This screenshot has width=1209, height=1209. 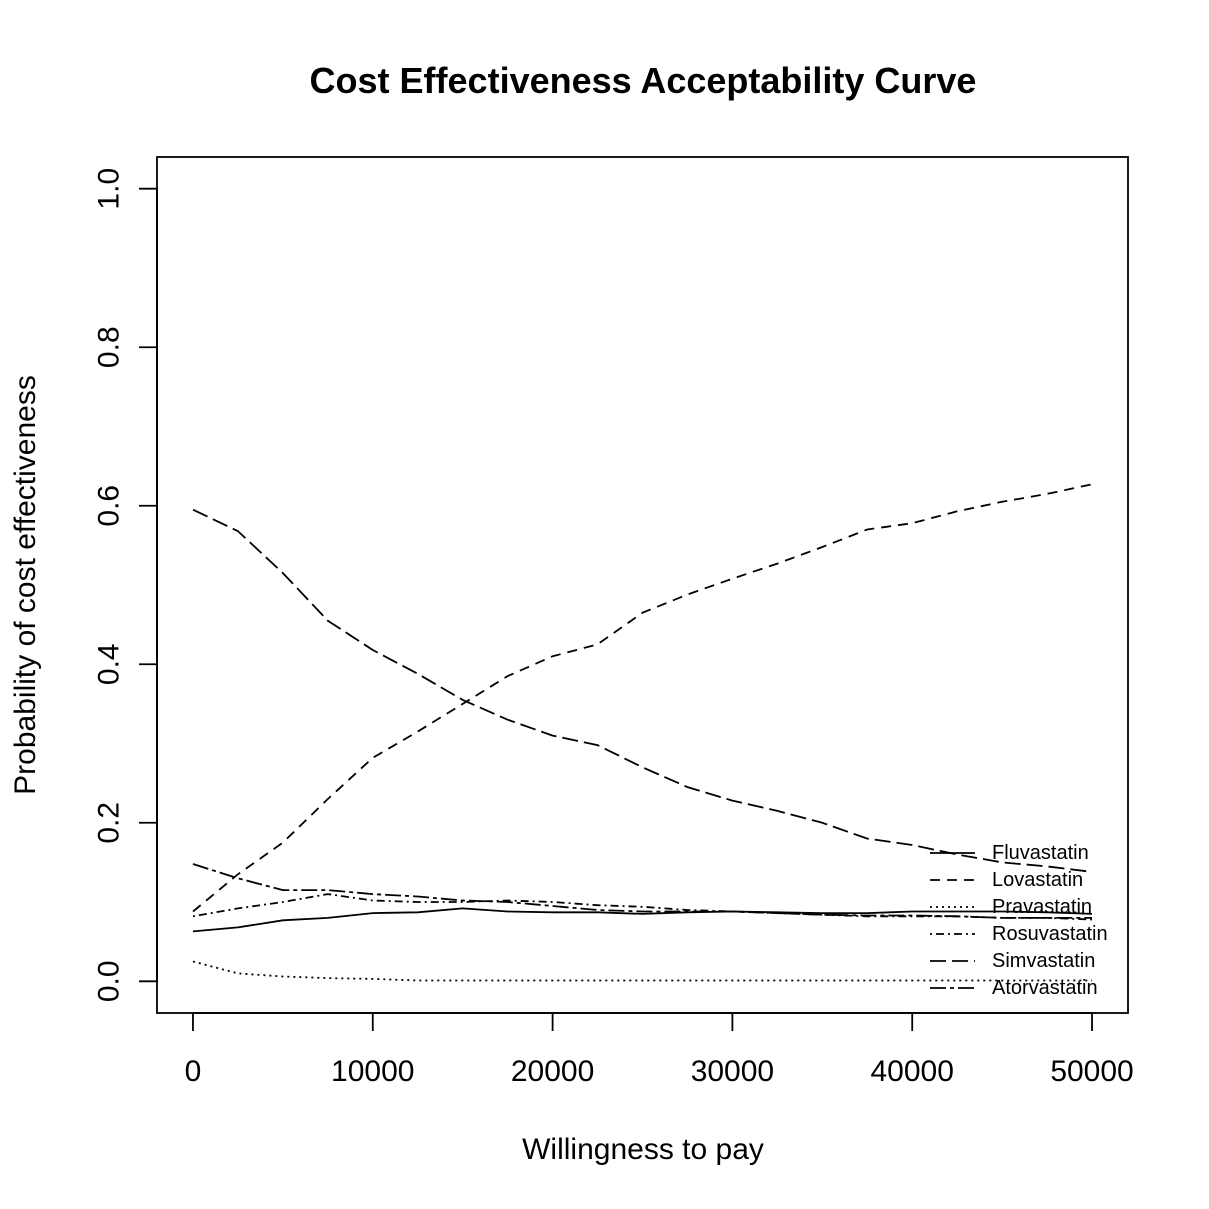 What do you see at coordinates (109, 664) in the screenshot?
I see `y-tick-label: 0.4` at bounding box center [109, 664].